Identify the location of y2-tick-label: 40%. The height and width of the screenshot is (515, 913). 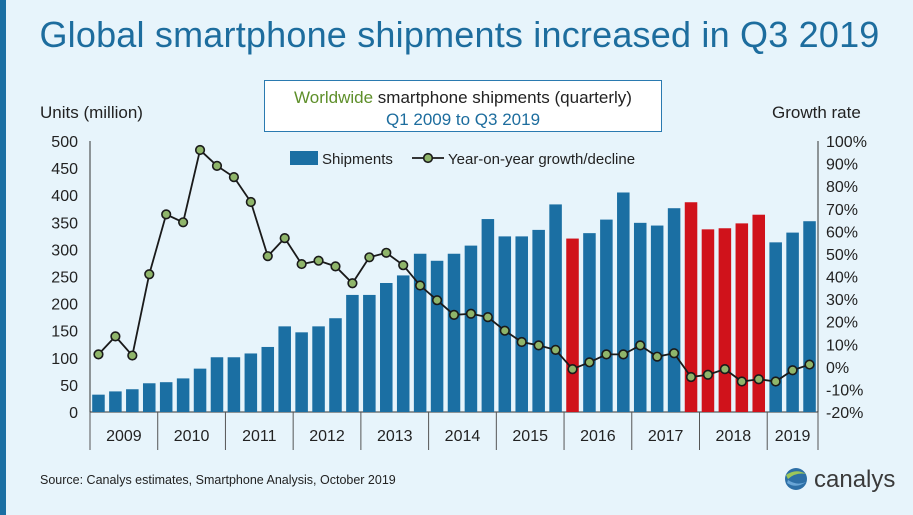
(842, 278).